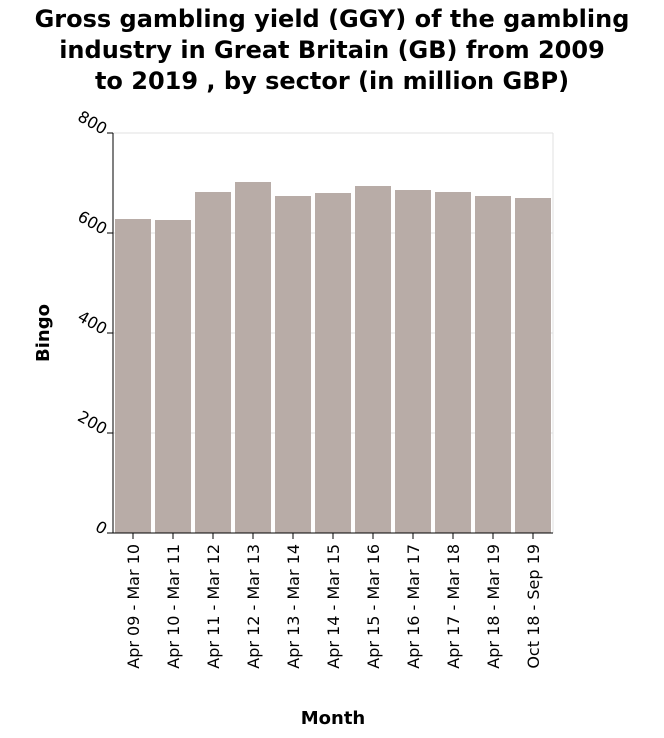  I want to click on x-tick-label-1: Apr 10 - Mar 11, so click(173, 606).